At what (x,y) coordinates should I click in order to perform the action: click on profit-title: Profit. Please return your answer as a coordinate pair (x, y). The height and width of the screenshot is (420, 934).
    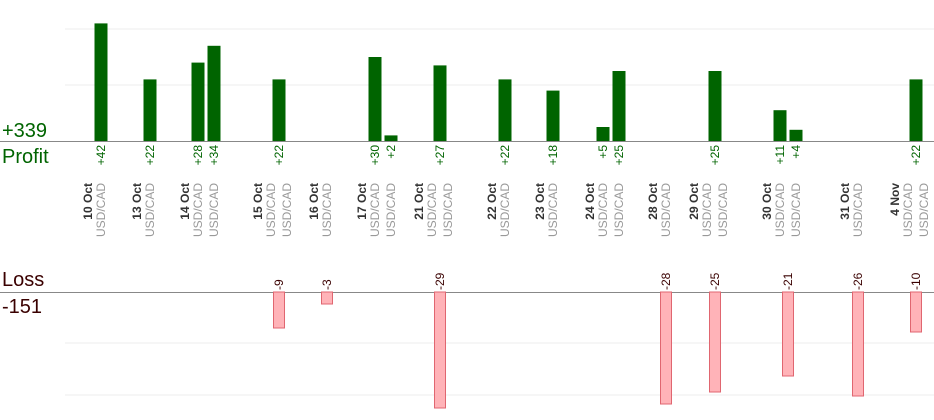
    Looking at the image, I should click on (25, 157).